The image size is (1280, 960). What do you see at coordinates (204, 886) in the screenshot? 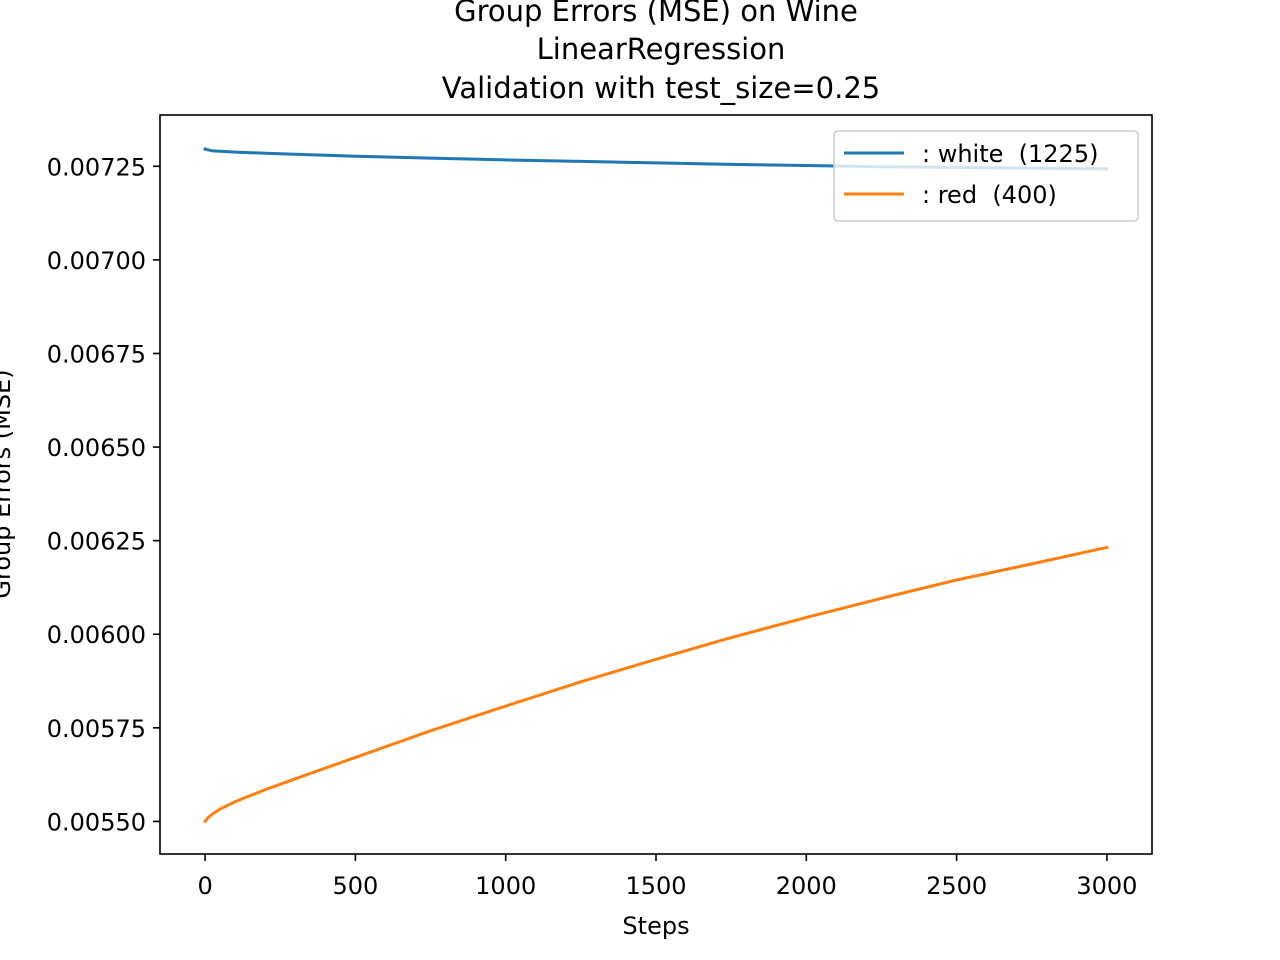
I see `x-tick-label: 0` at bounding box center [204, 886].